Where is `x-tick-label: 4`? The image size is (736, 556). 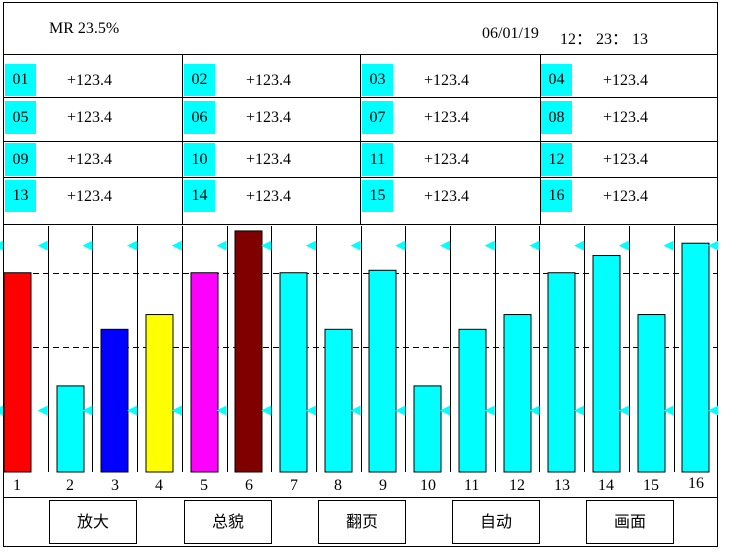
x-tick-label: 4 is located at coordinates (159, 485).